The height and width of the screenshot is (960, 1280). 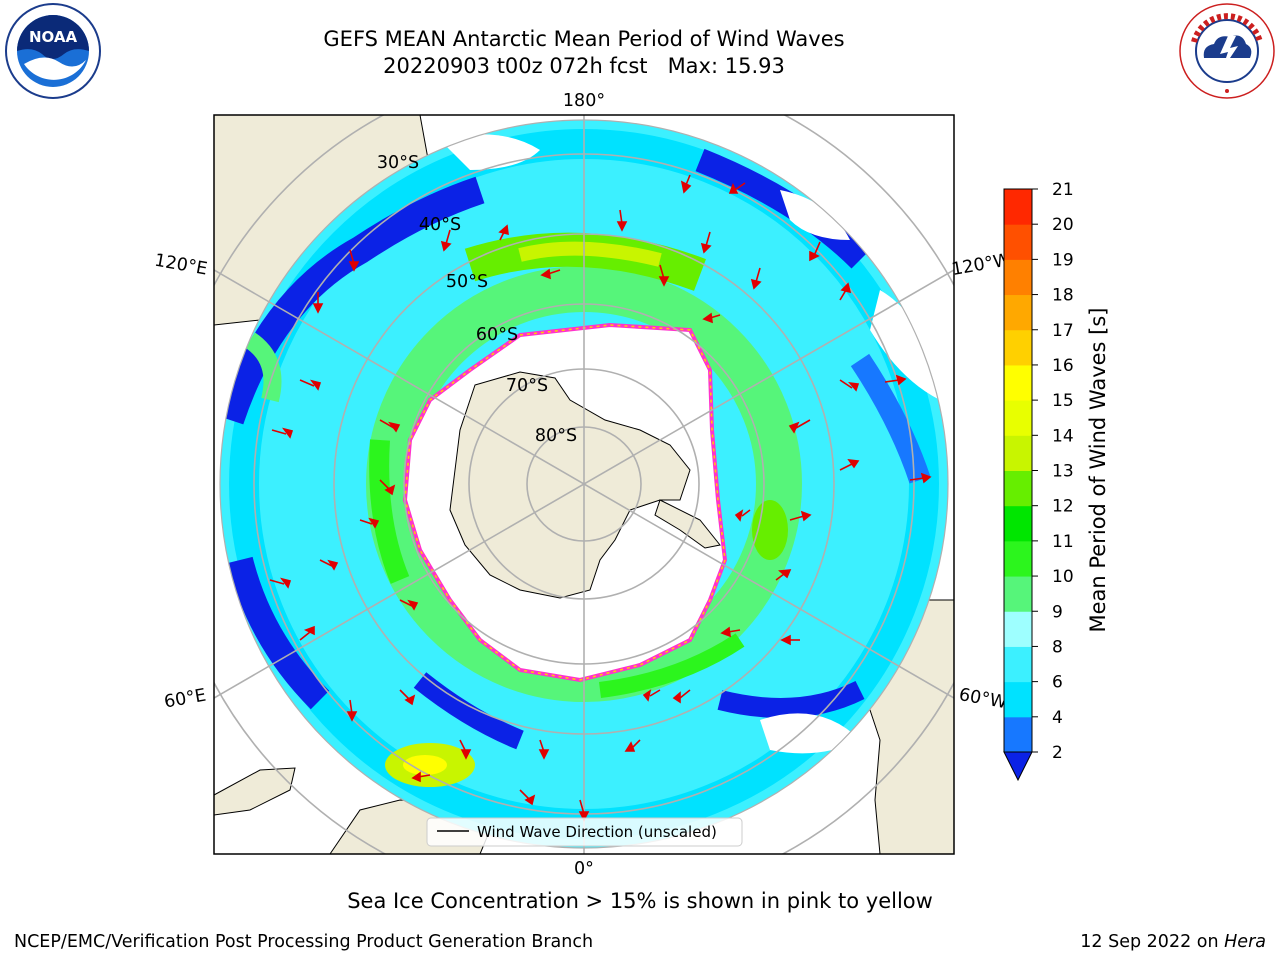 What do you see at coordinates (1063, 296) in the screenshot?
I see `colorbar-tick-label: 18` at bounding box center [1063, 296].